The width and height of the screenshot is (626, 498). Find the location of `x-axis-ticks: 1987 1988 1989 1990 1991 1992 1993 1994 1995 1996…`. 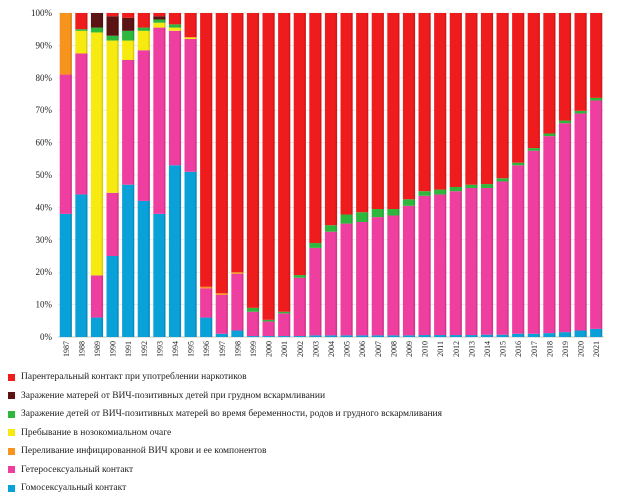

x-axis-ticks: 1987 1988 1989 1990 1991 1992 1993 1994 1995 1996… is located at coordinates (331, 349).